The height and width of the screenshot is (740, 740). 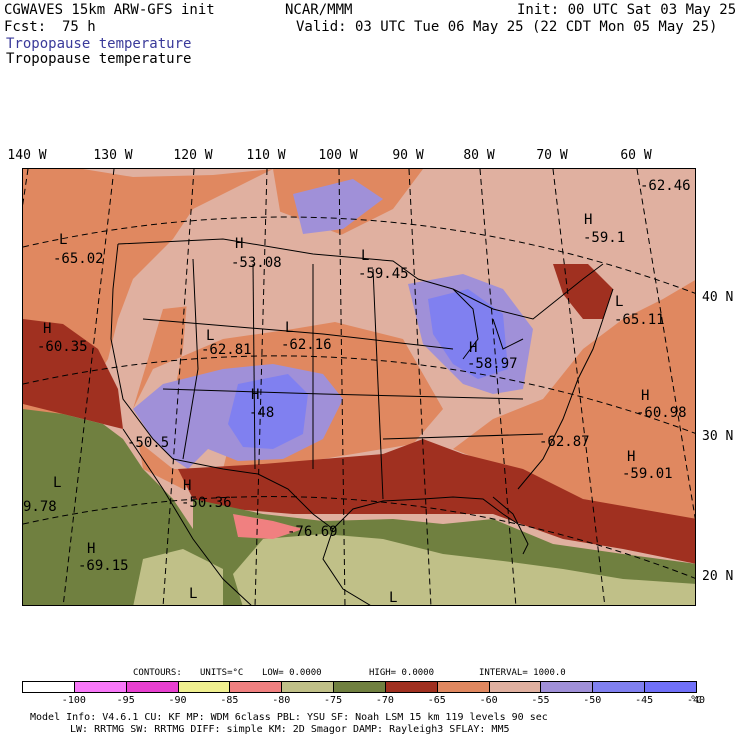 I want to click on meridian-90w, so click(x=420, y=387).